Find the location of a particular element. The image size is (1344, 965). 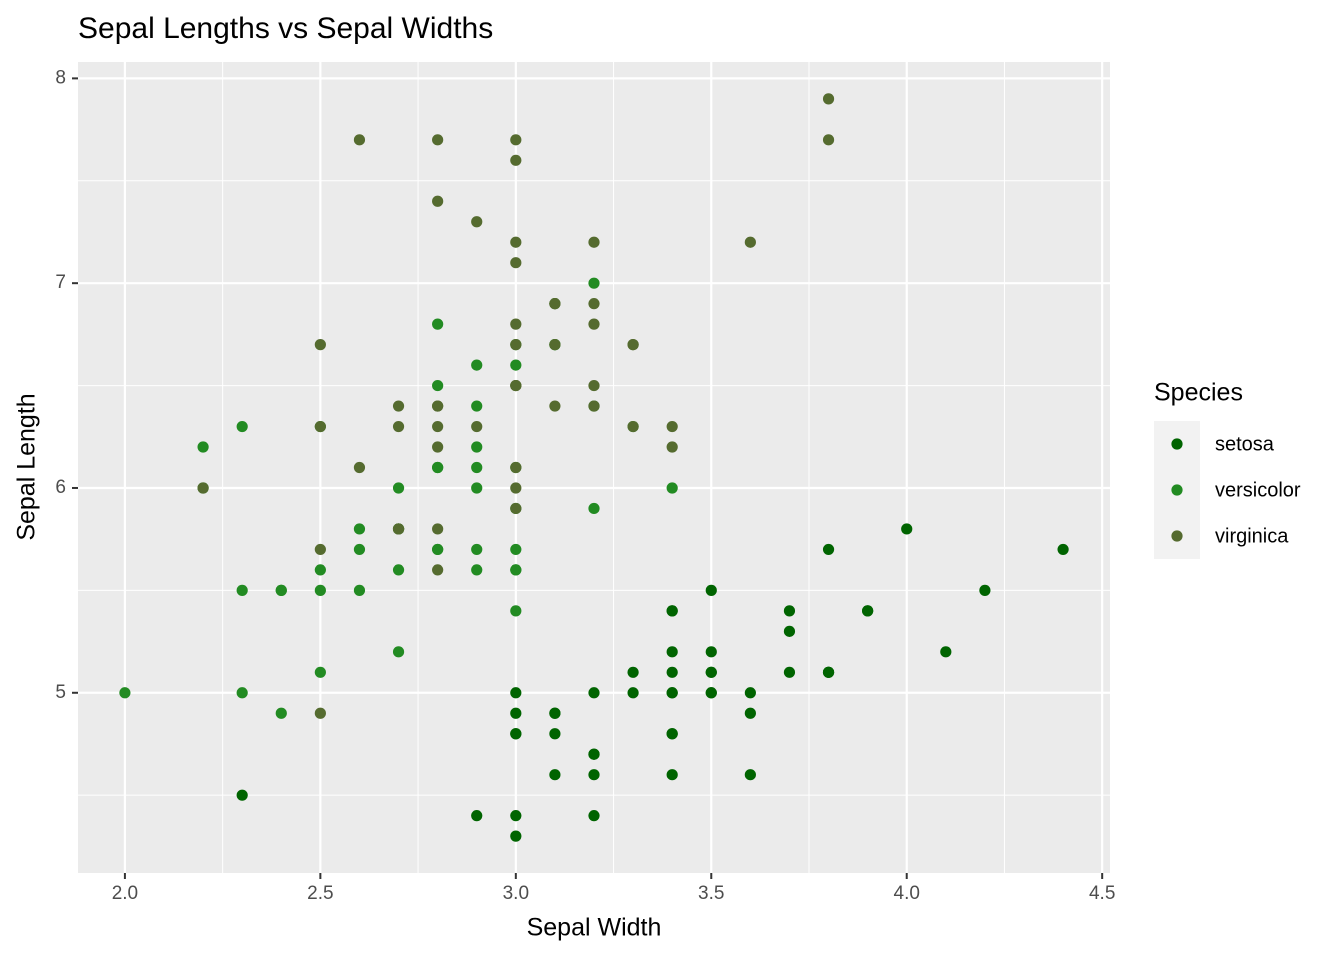

x-tick-label: 3.0 is located at coordinates (516, 893).